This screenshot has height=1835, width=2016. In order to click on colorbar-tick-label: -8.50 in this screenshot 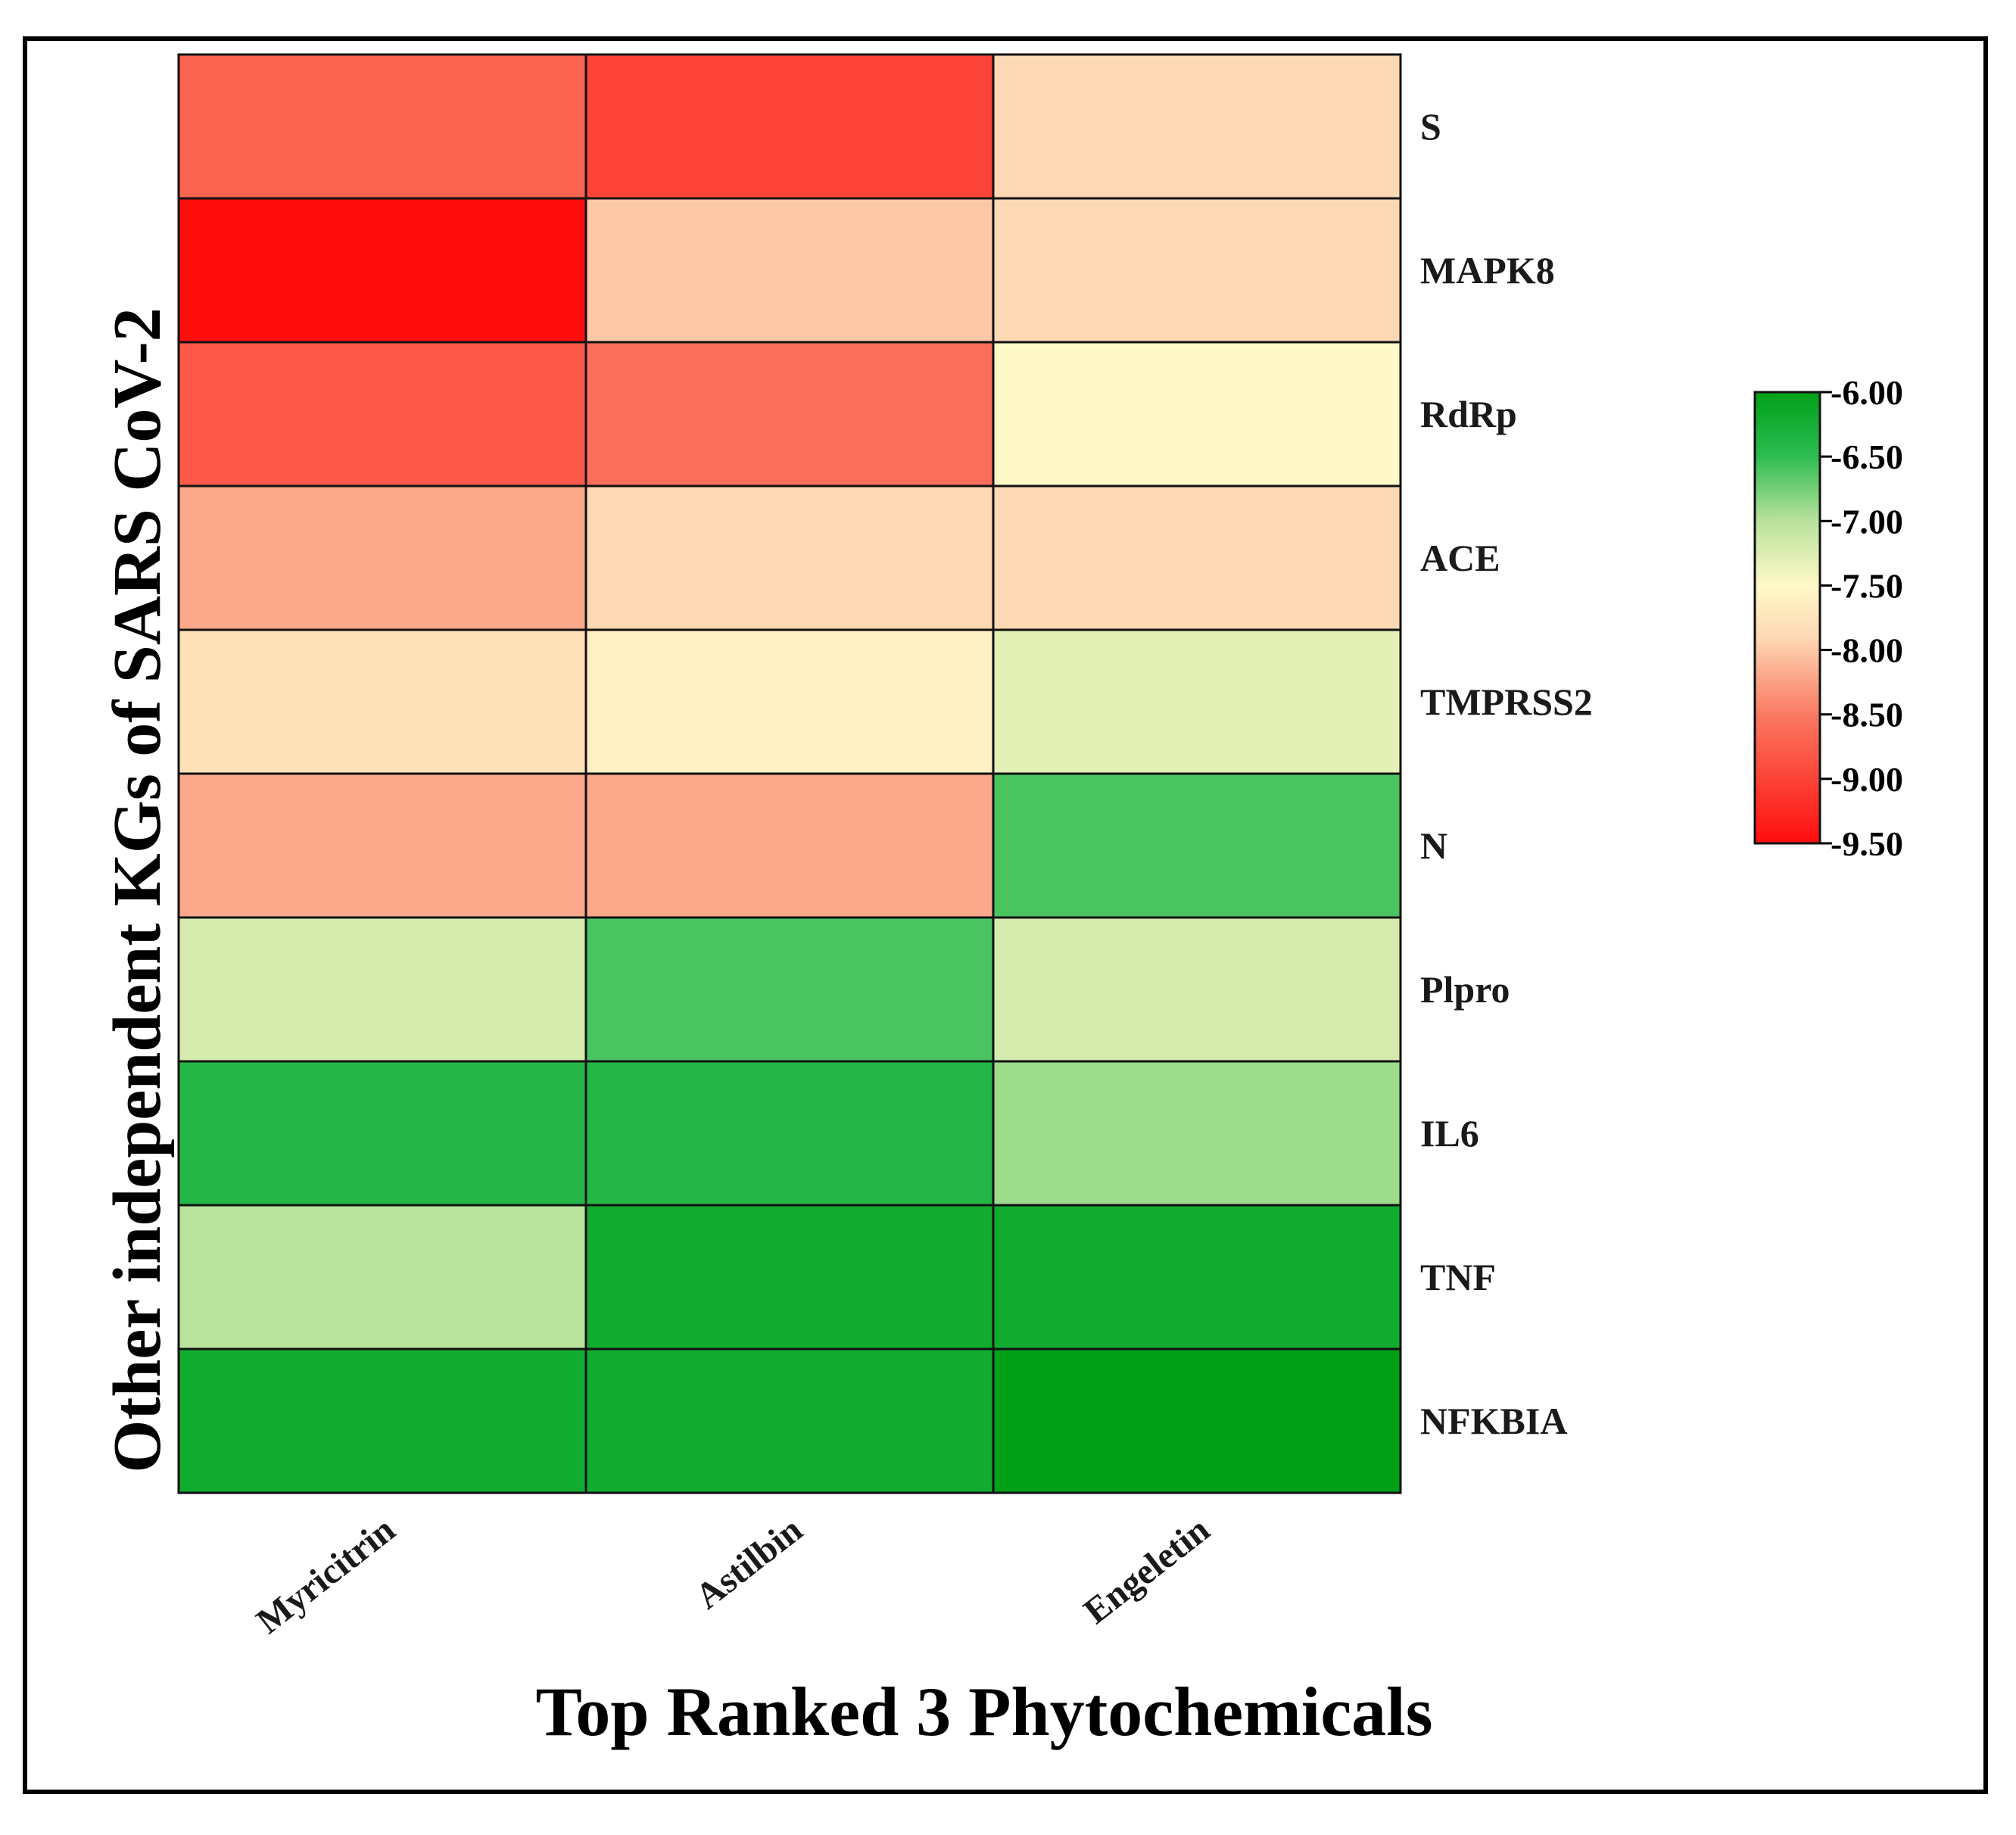, I will do `click(1867, 715)`.